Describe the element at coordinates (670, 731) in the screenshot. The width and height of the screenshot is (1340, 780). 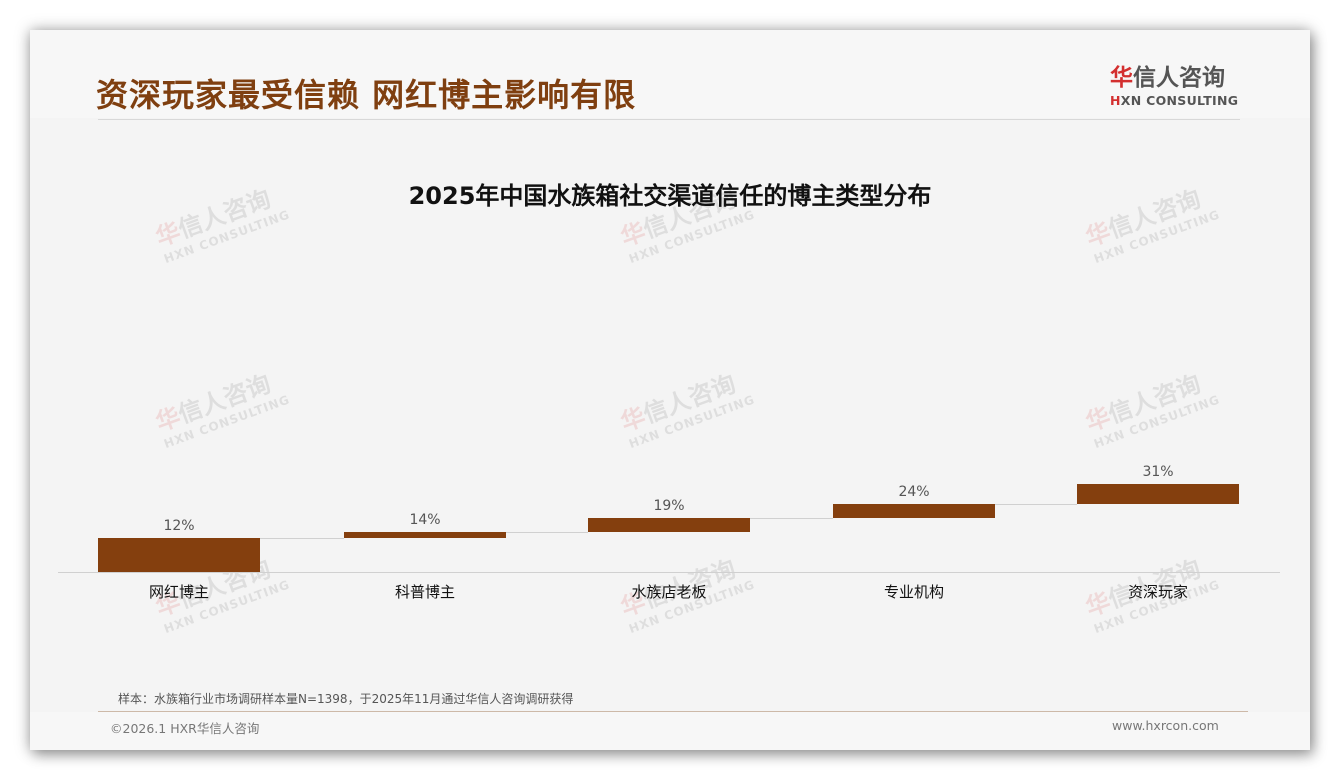
I see `footer-band` at that location.